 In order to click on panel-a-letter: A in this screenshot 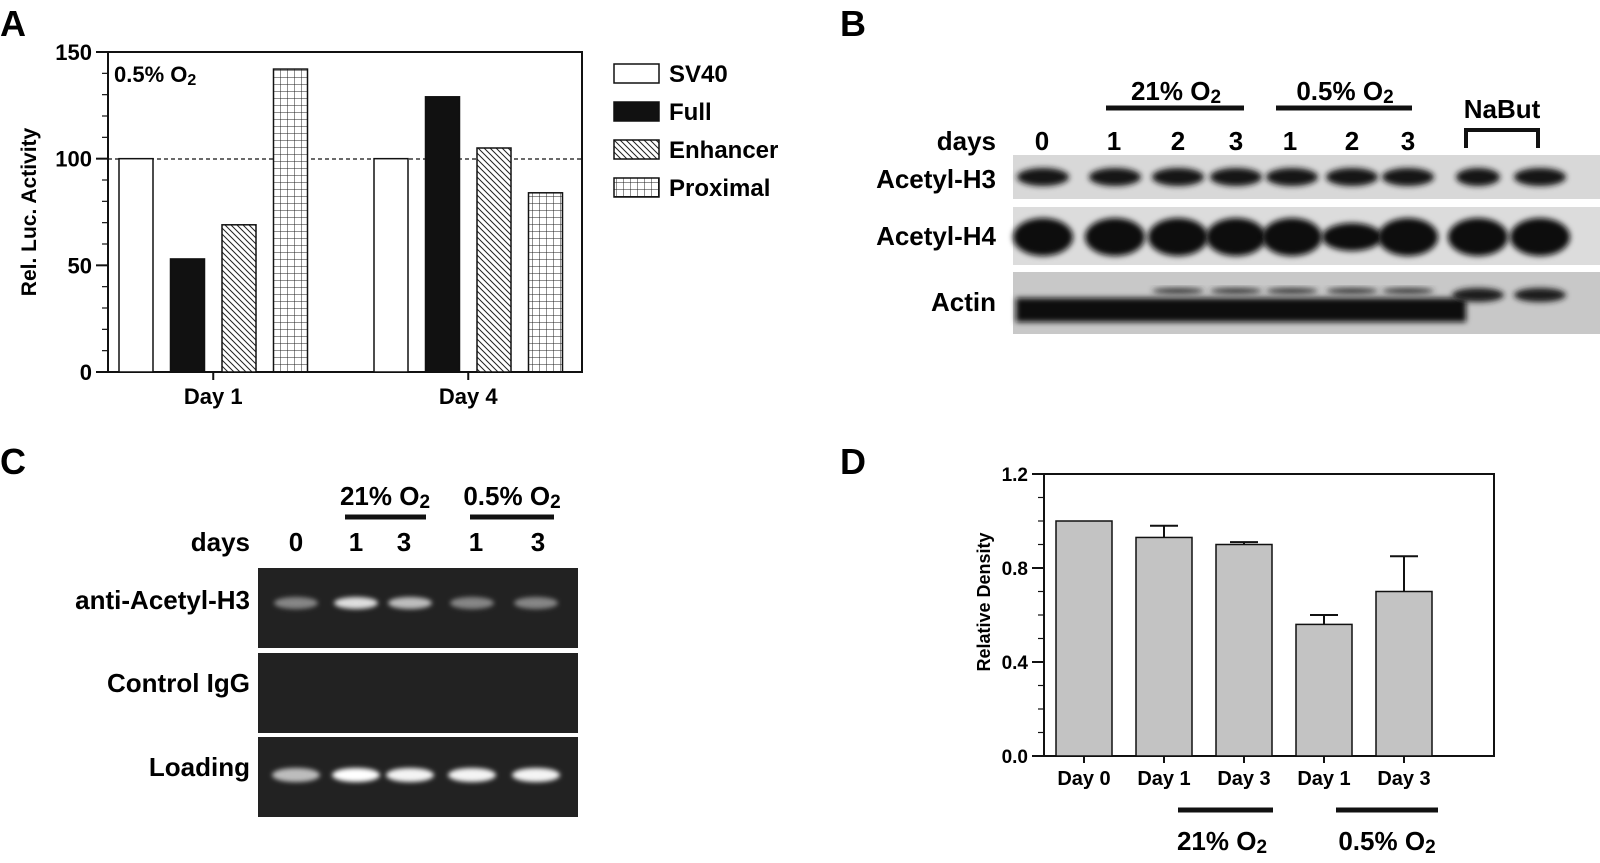, I will do `click(13, 23)`.